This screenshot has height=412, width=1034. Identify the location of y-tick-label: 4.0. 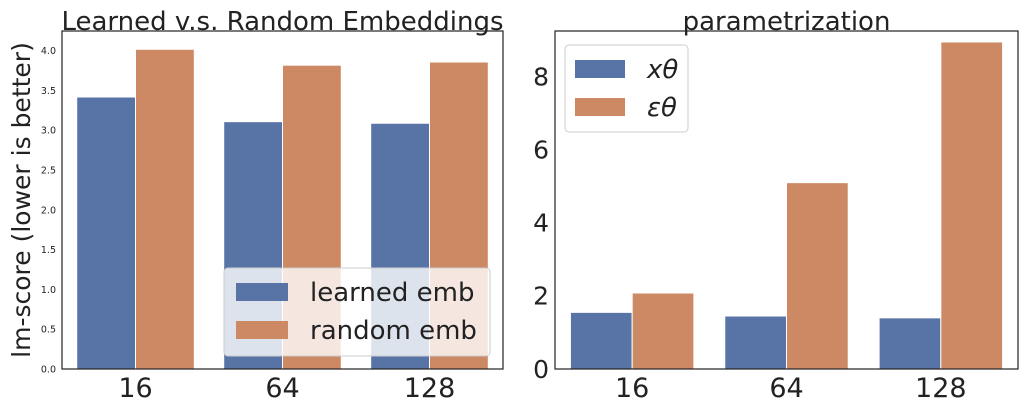
(48, 51).